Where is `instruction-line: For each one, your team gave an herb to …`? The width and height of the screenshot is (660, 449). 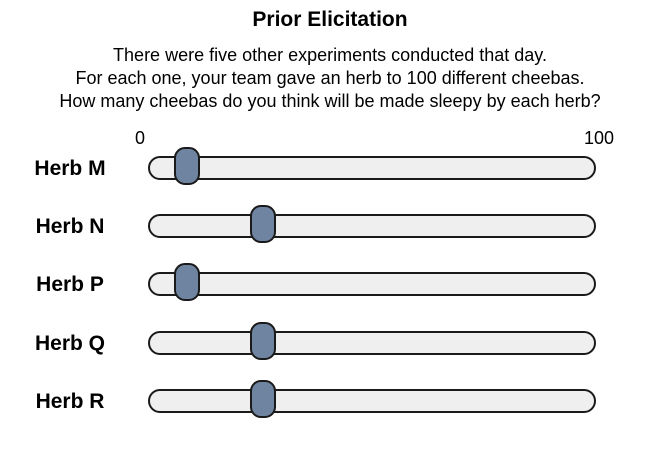
instruction-line: For each one, your team gave an herb to … is located at coordinates (330, 78).